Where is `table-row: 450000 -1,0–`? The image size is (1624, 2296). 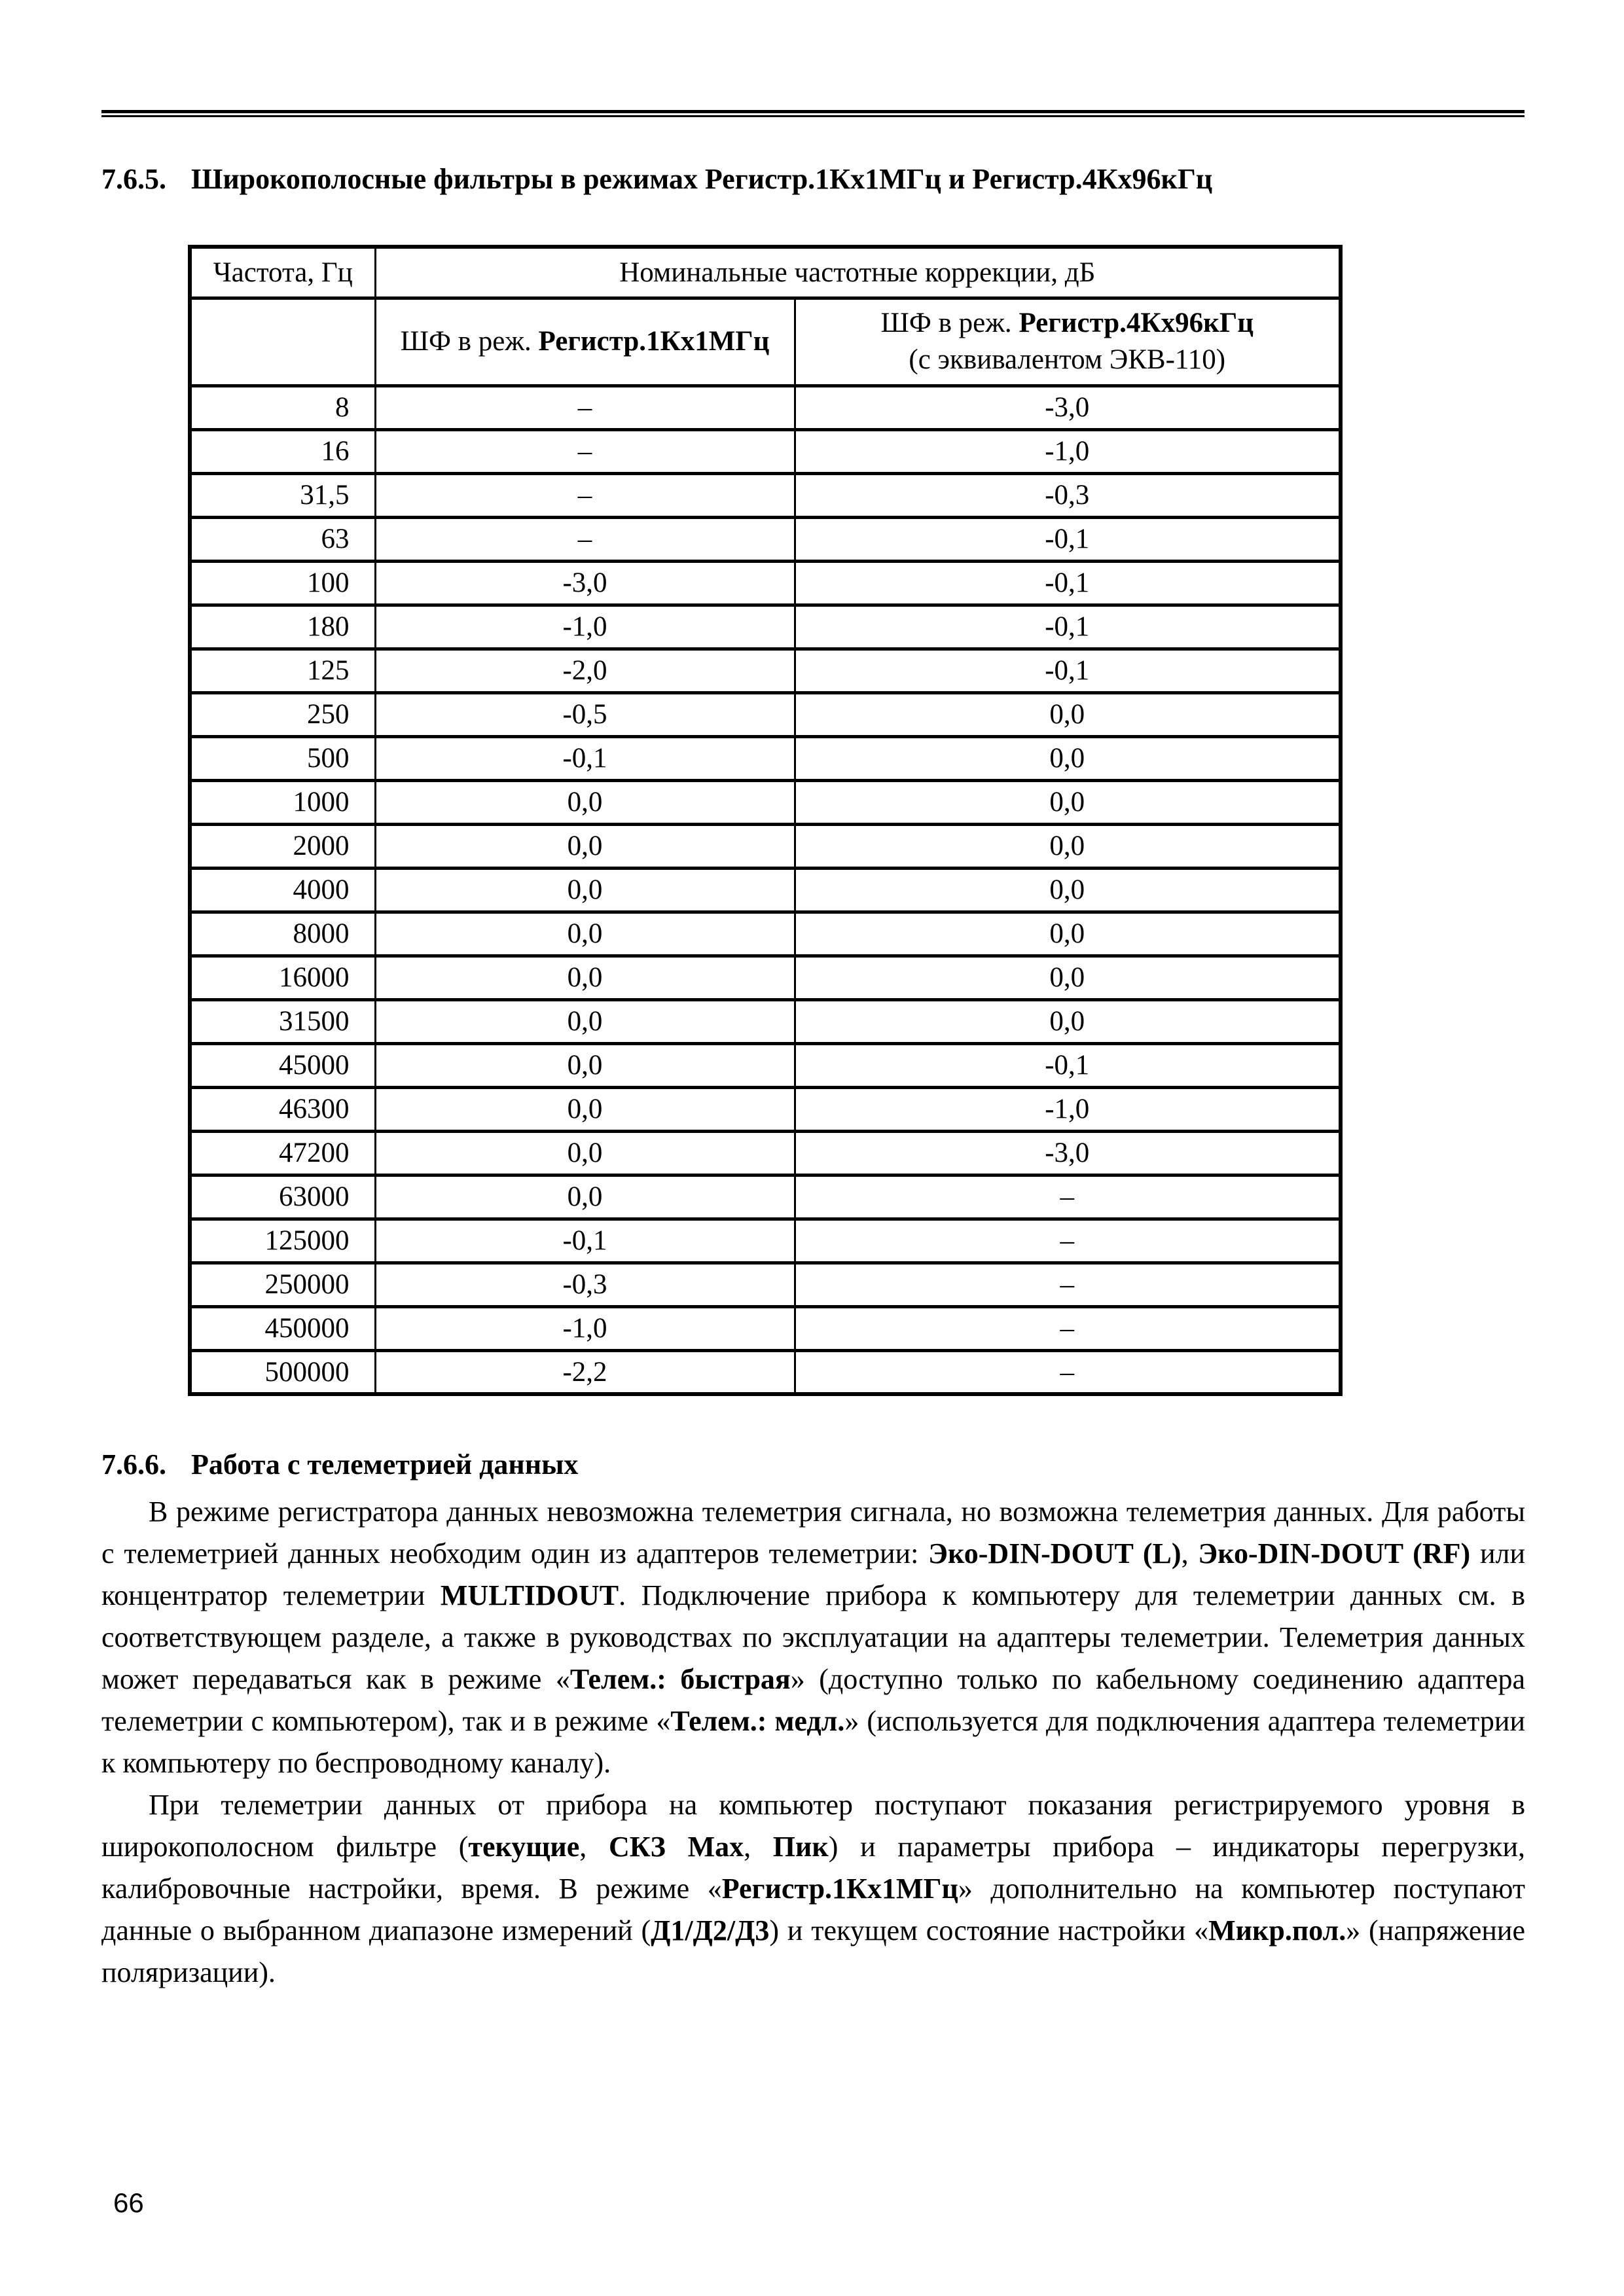
table-row: 450000 -1,0– is located at coordinates (765, 1328).